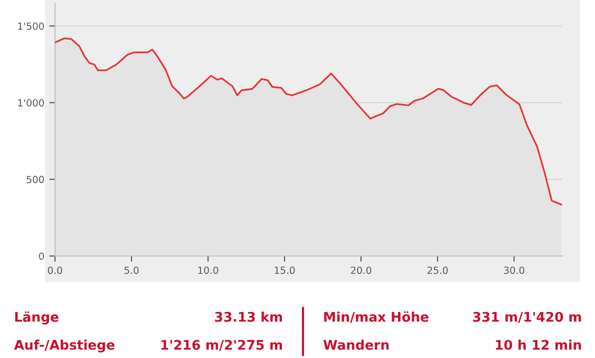 The width and height of the screenshot is (595, 358). I want to click on y-tick-label: 1'000, so click(31, 102).